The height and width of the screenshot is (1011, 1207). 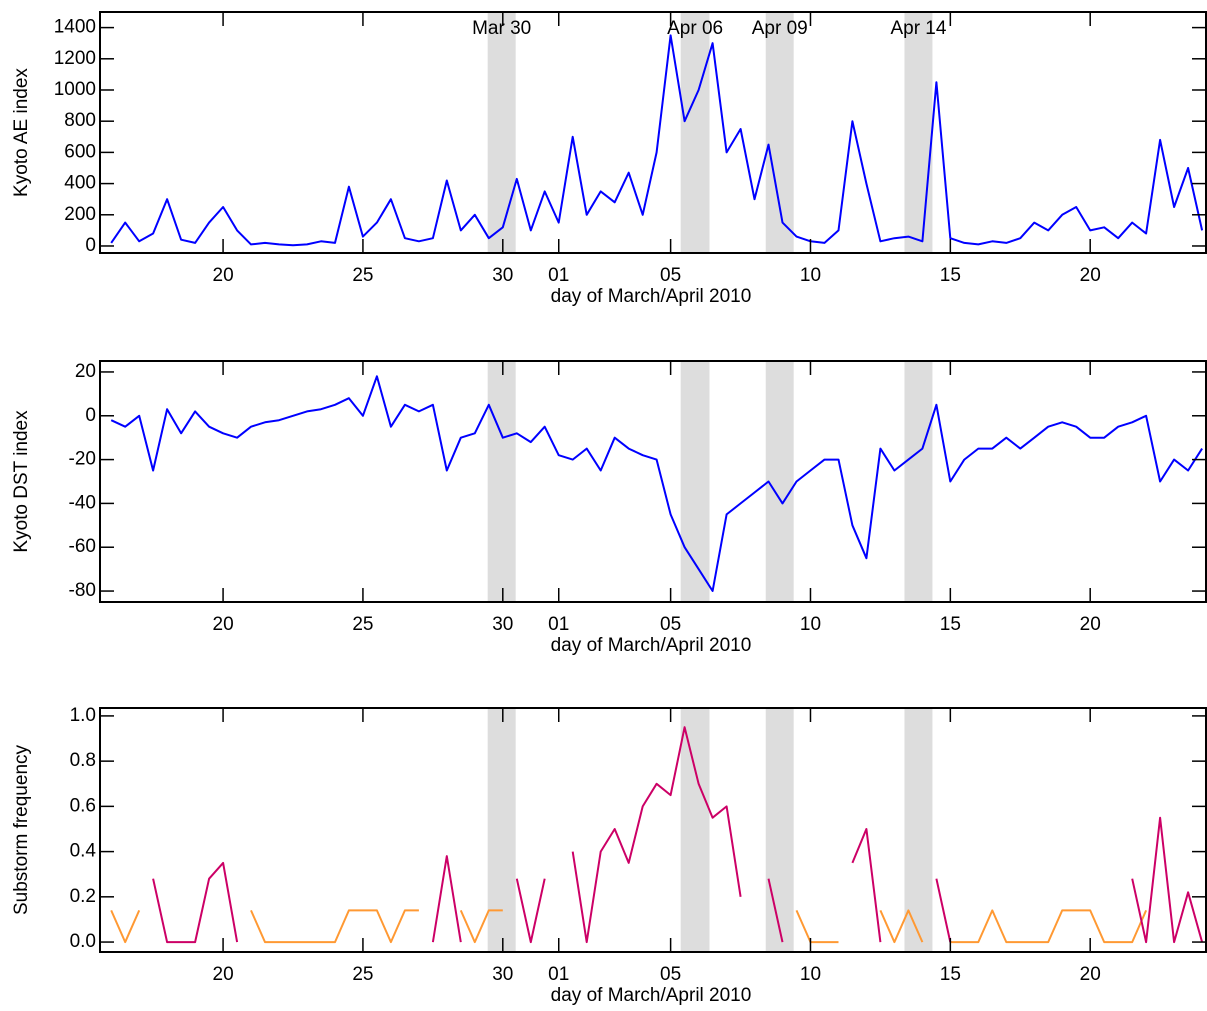 What do you see at coordinates (82, 590) in the screenshot?
I see `y-tick-label: -80` at bounding box center [82, 590].